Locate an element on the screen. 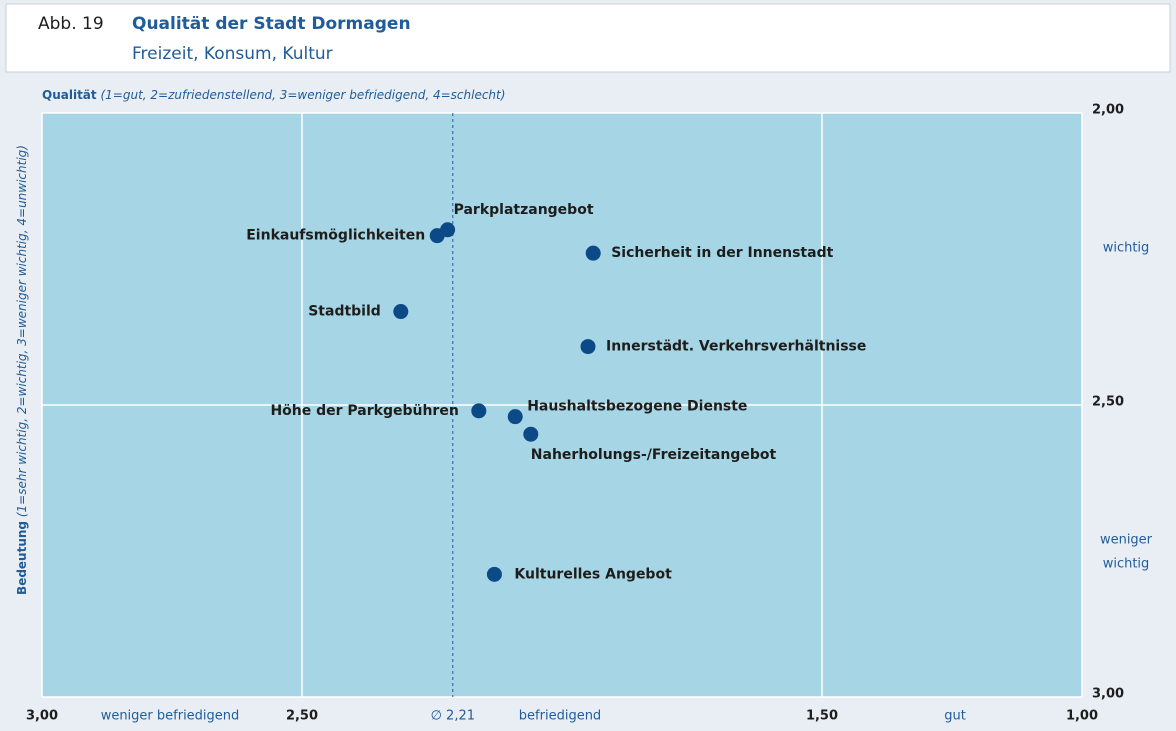 Image resolution: width=1176 pixels, height=731 pixels. point-label: Kulturelles Angebot is located at coordinates (593, 574).